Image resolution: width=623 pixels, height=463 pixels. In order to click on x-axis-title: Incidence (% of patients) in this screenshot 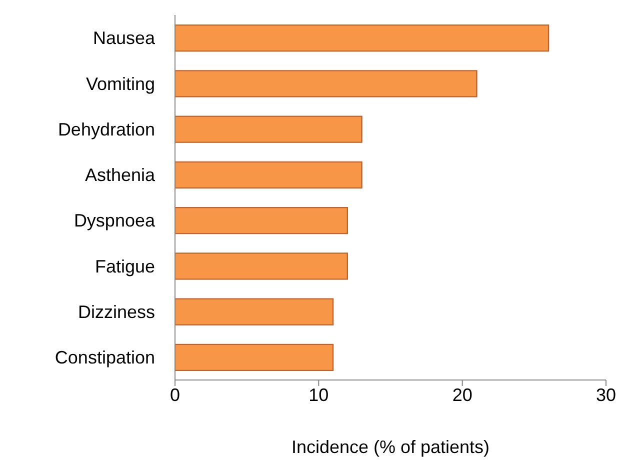, I will do `click(390, 447)`.